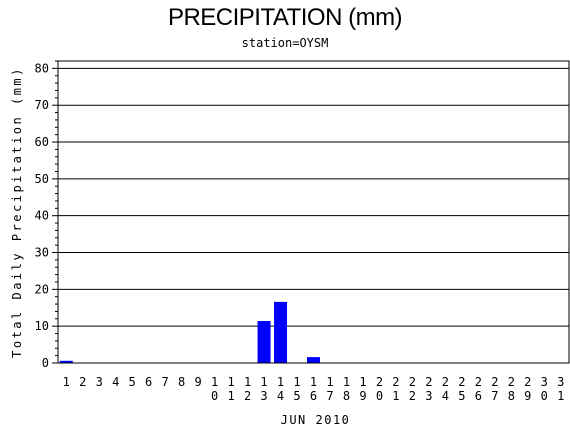 The width and height of the screenshot is (570, 430). I want to click on x-tick-label: 5, so click(132, 382).